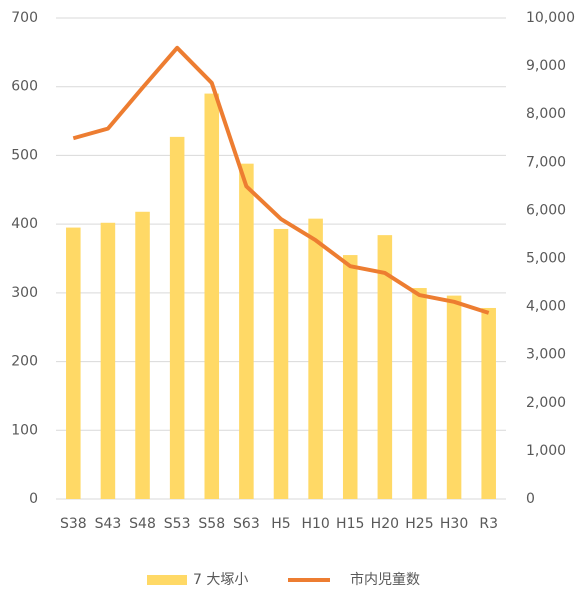  I want to click on y2-tick-label: 2,000, so click(546, 403).